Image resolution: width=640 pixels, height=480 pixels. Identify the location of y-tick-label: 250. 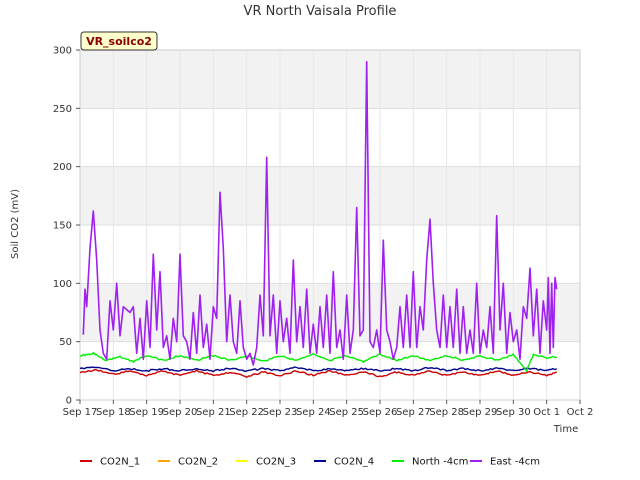
(62, 109).